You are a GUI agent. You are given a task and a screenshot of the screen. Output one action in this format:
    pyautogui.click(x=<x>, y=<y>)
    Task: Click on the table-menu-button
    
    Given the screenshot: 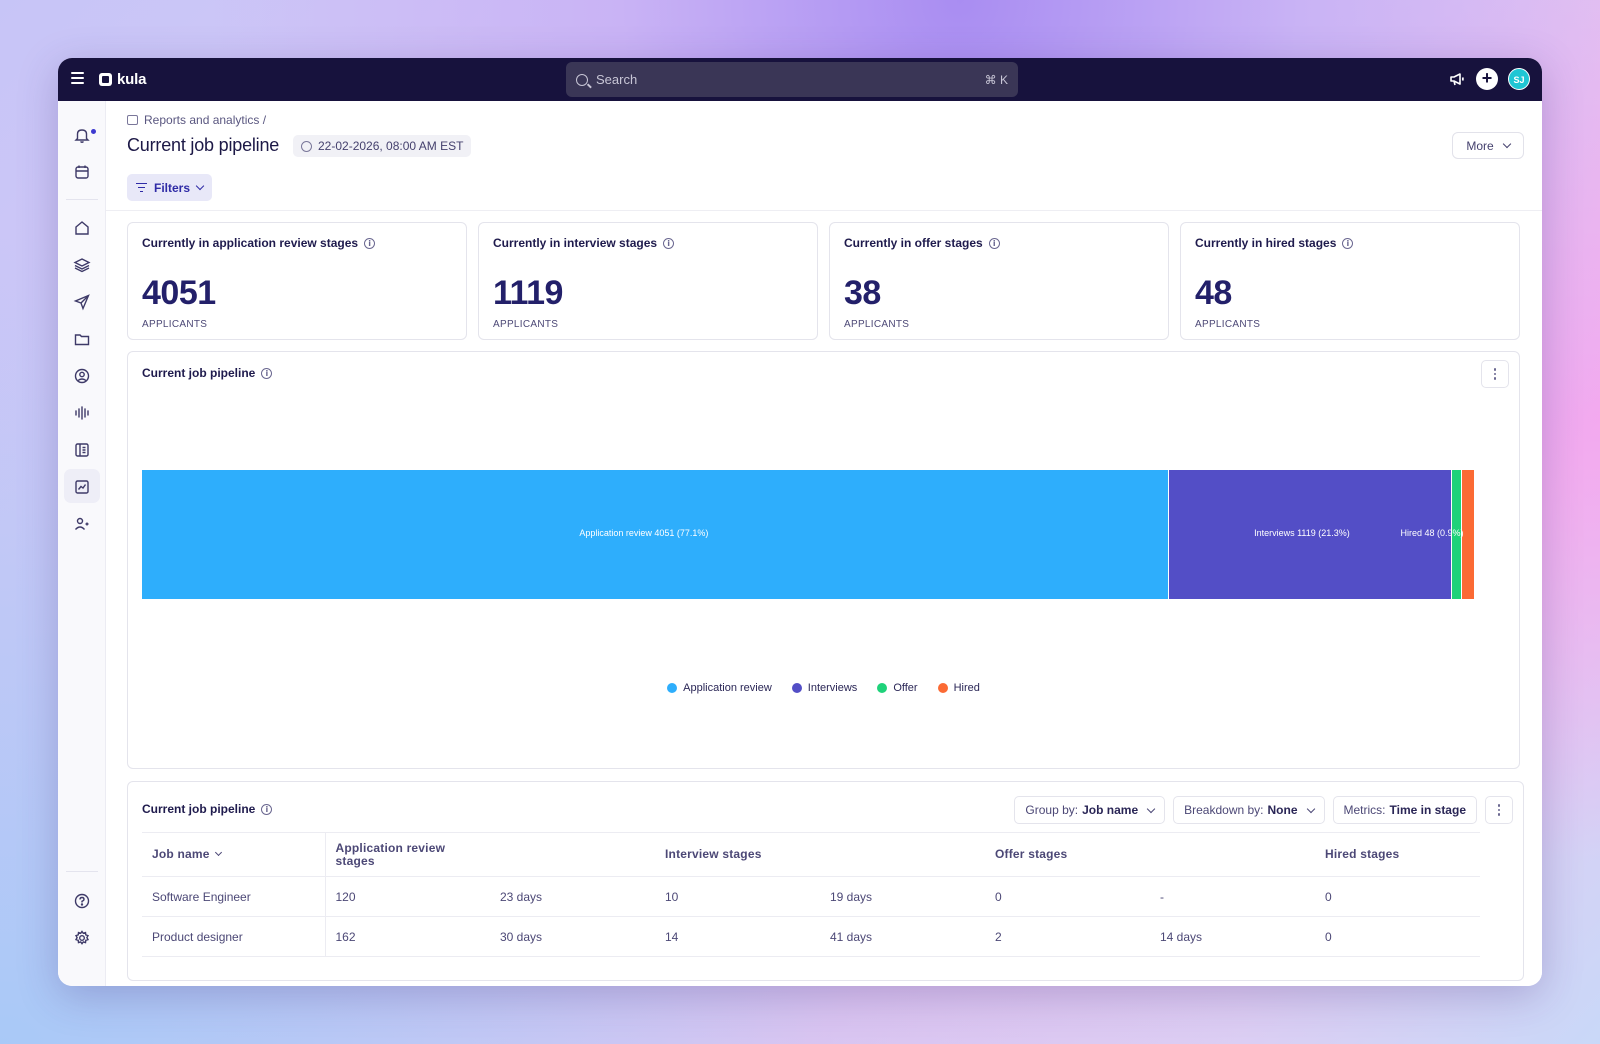 What is the action you would take?
    pyautogui.click(x=1499, y=810)
    